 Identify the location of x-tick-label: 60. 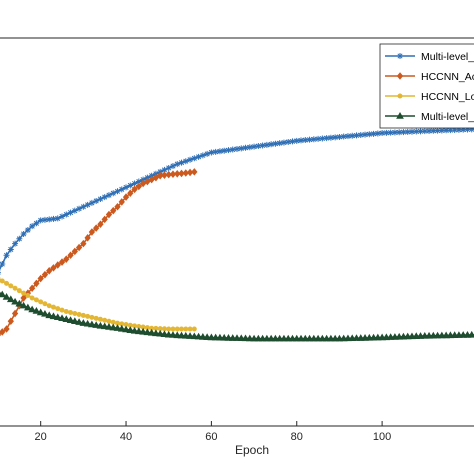
(211, 437).